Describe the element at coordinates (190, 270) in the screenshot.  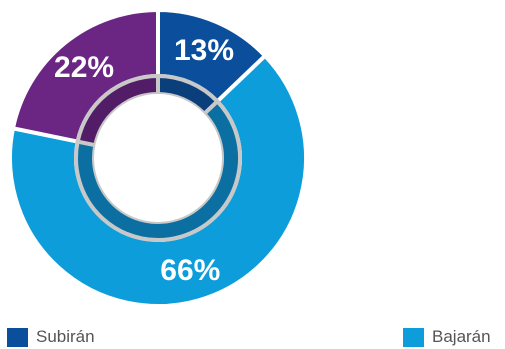
I see `slice-2-label: 66%` at that location.